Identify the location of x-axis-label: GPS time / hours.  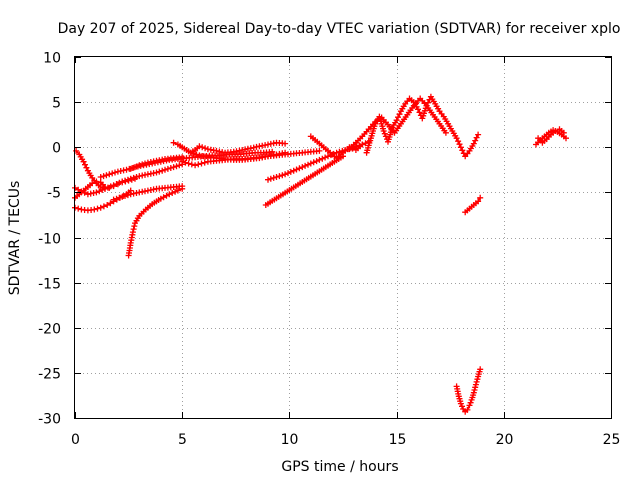
(339, 467).